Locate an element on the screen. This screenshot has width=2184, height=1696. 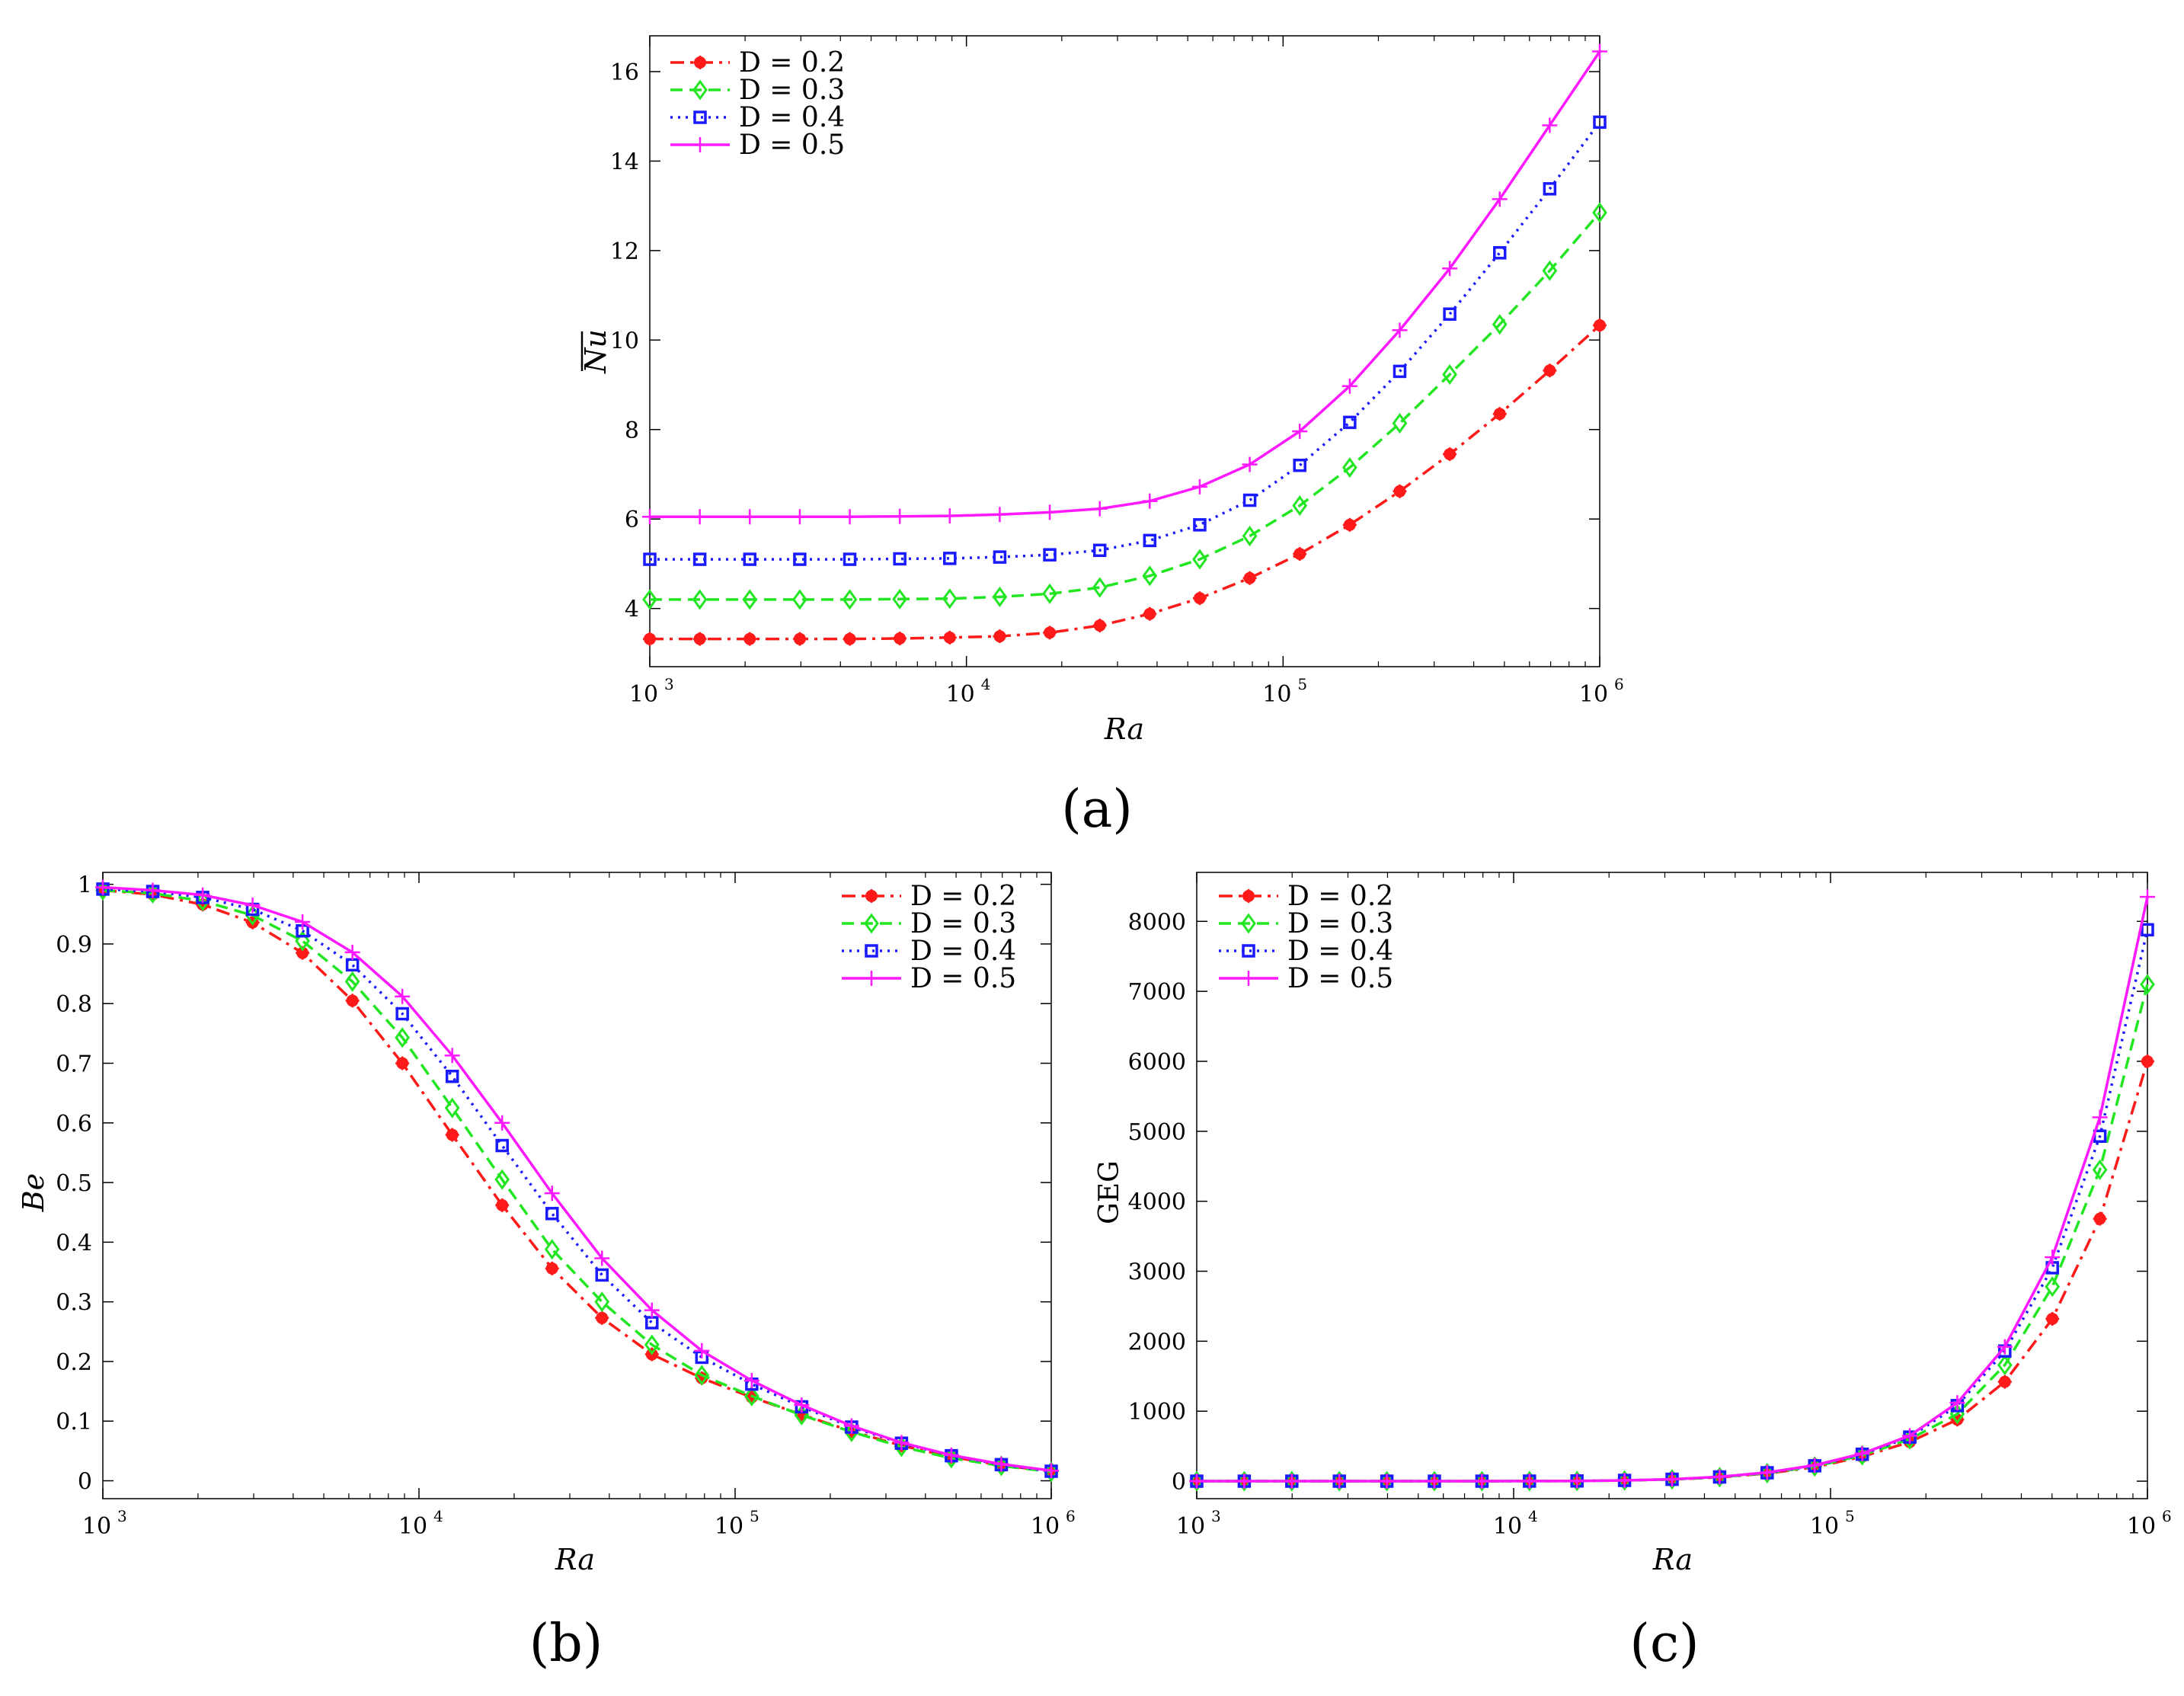
x-tick-exponent: 3 is located at coordinates (669, 684).